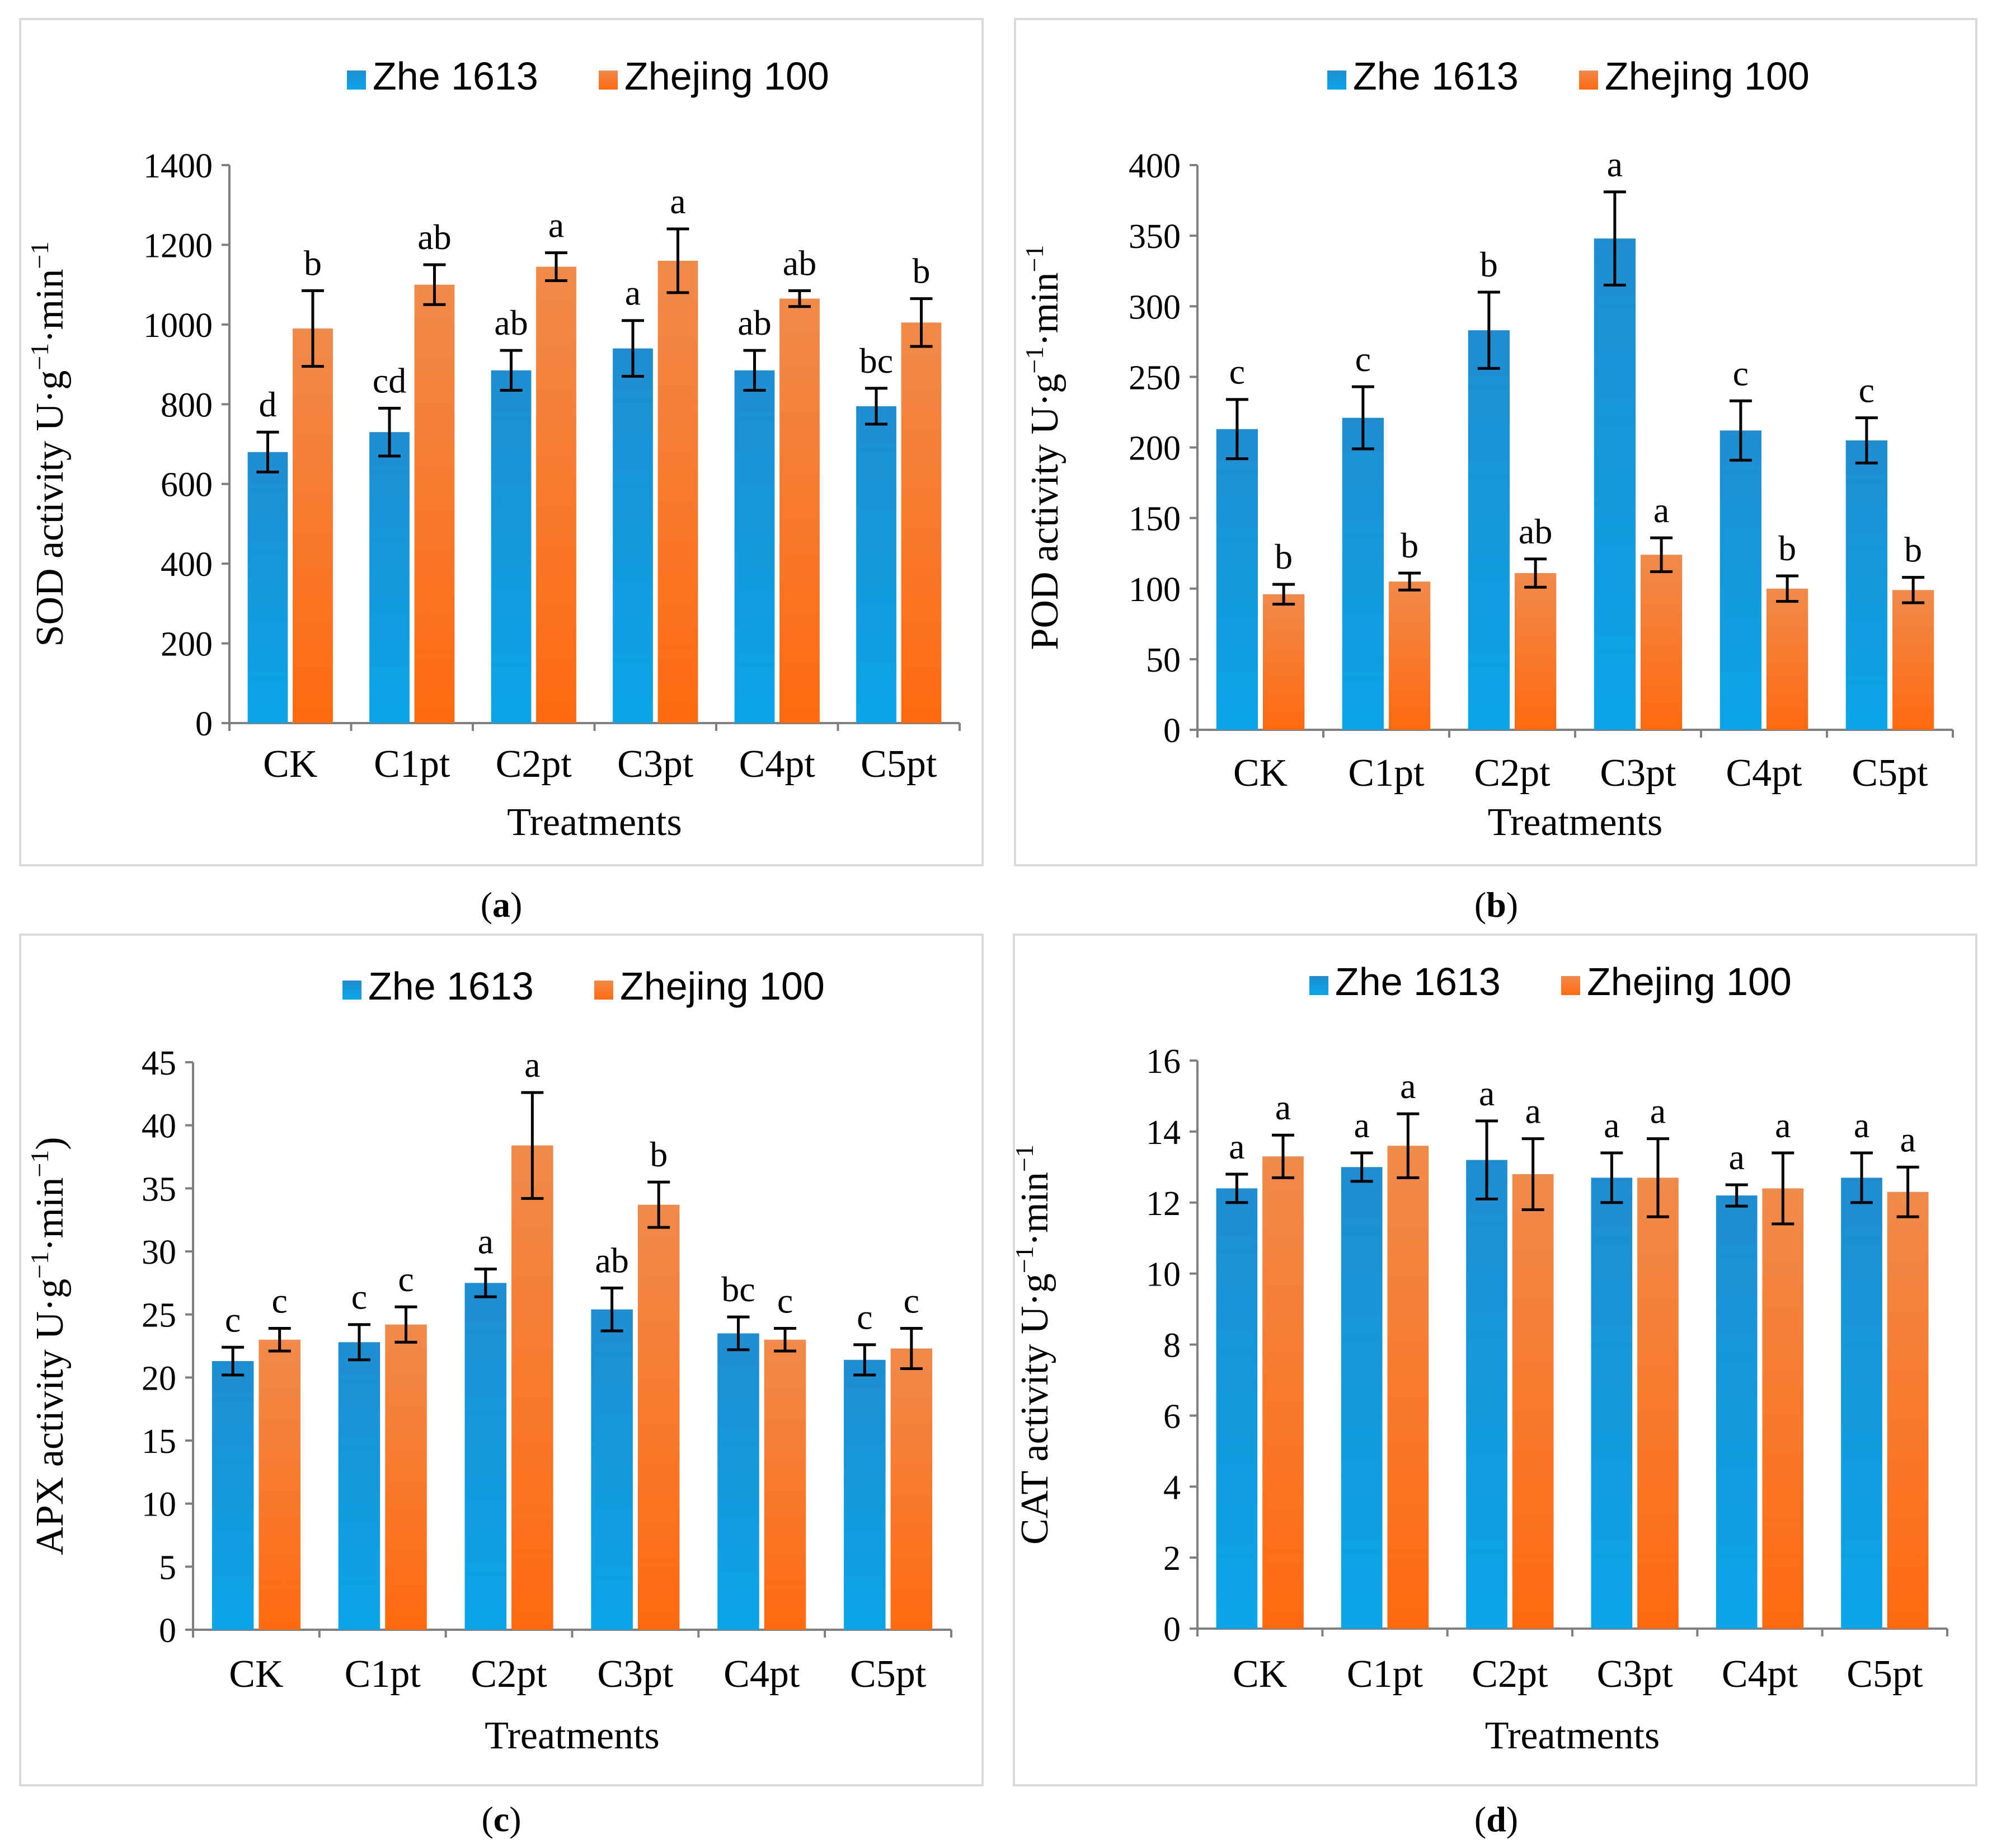  What do you see at coordinates (178, 246) in the screenshot?
I see `y-tick-label: 1200` at bounding box center [178, 246].